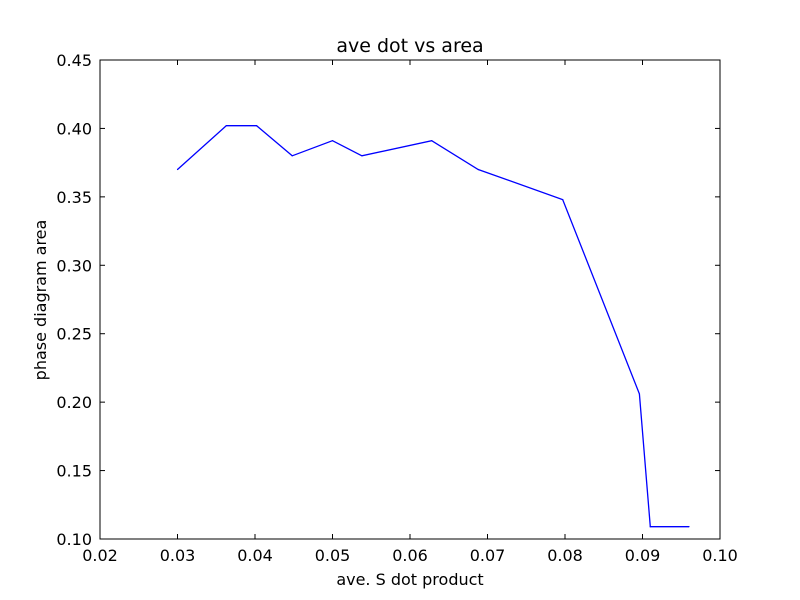  I want to click on y-tick-label: 0.10, so click(74, 539).